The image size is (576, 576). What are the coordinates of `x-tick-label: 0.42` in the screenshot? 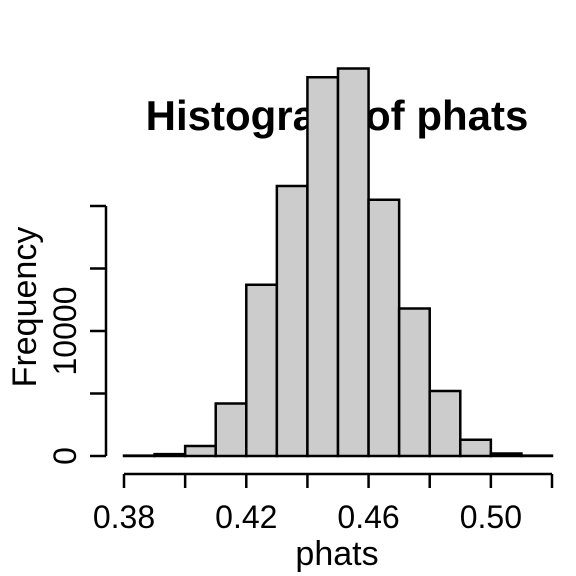 It's located at (246, 517).